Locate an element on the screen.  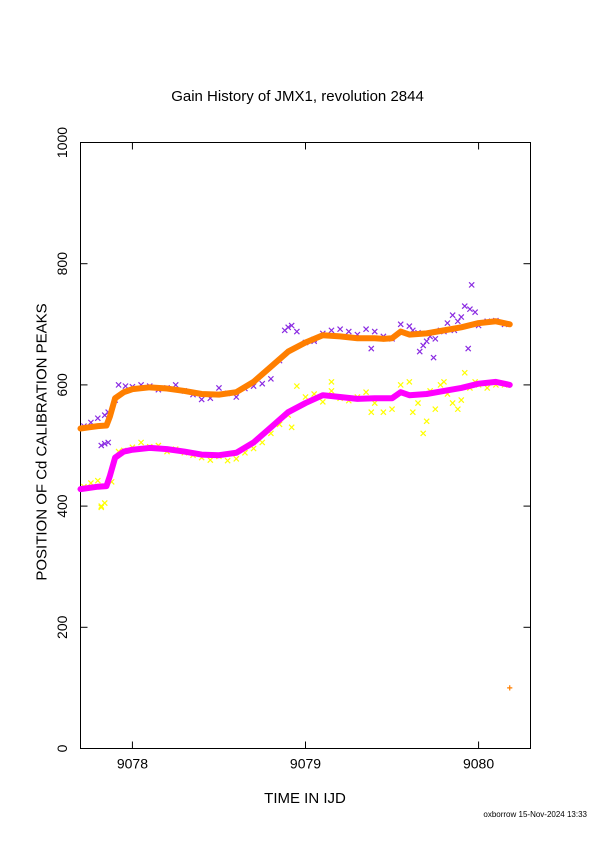
footer-credit: oxborrow 15-Nov-2024 13:33 is located at coordinates (535, 814).